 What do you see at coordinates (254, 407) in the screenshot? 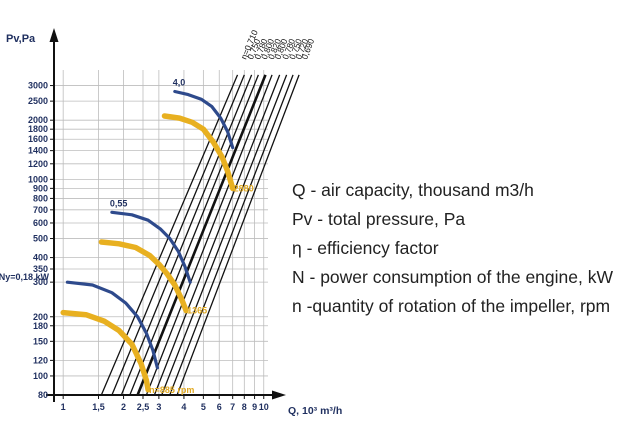
I see `x-tick-label: 9` at bounding box center [254, 407].